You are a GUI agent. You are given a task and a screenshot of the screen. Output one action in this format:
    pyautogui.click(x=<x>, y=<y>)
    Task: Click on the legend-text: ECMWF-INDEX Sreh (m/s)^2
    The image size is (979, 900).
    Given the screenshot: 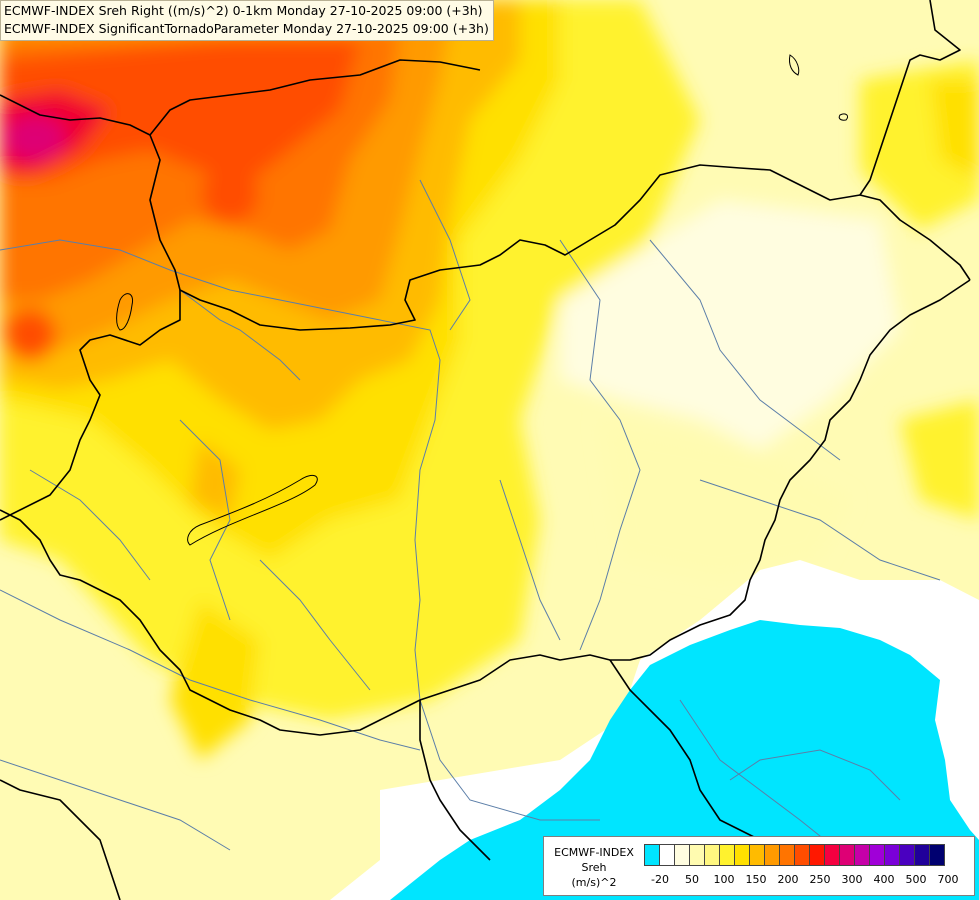 What is the action you would take?
    pyautogui.click(x=594, y=867)
    